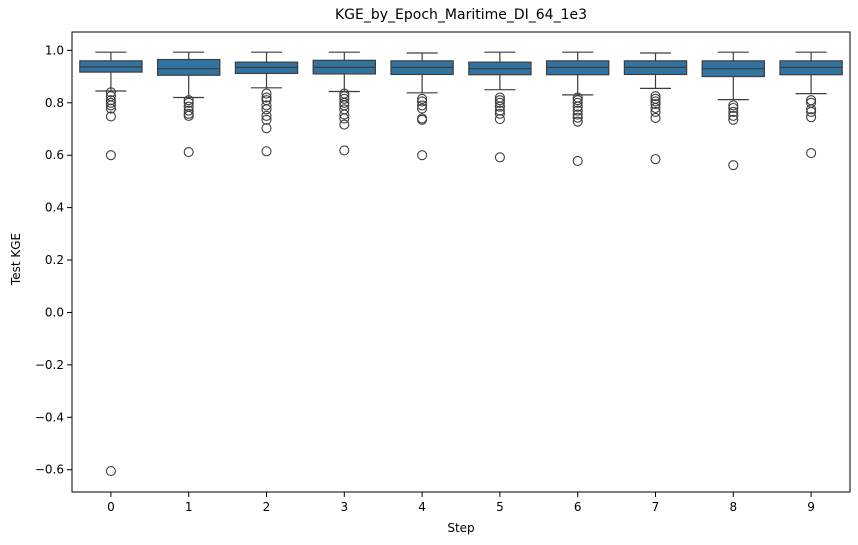 This screenshot has height=545, width=858. I want to click on x-axis-label: Step, so click(460, 528).